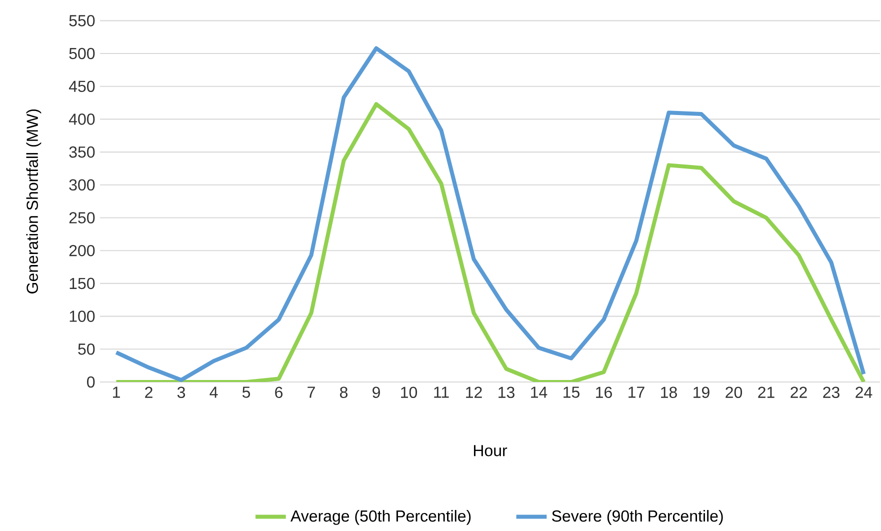  What do you see at coordinates (82, 54) in the screenshot?
I see `y-tick-label: 500` at bounding box center [82, 54].